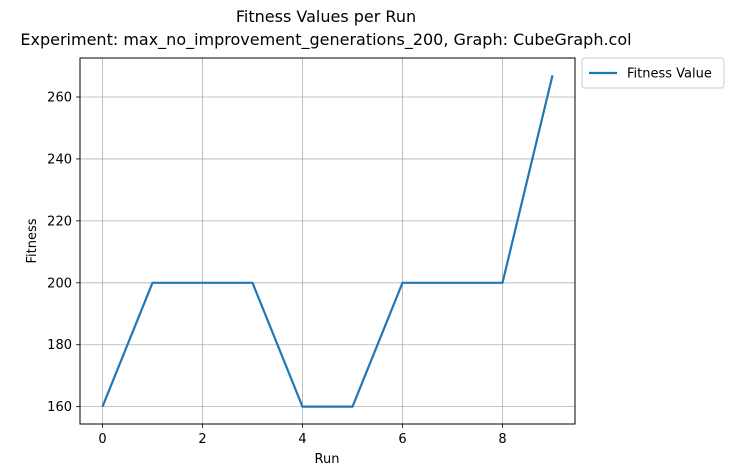 Image resolution: width=732 pixels, height=476 pixels. Describe the element at coordinates (59, 98) in the screenshot. I see `y-tick-label: 260` at that location.